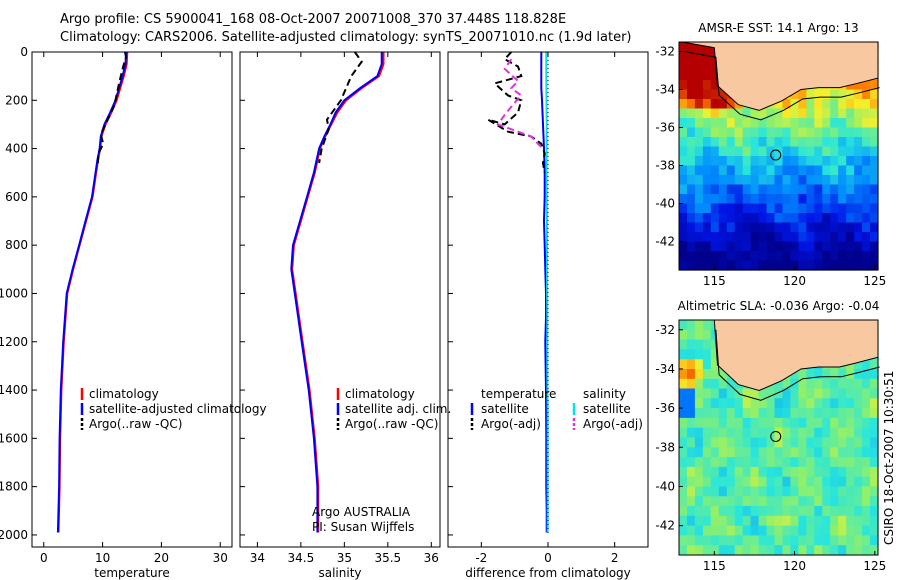 The image size is (900, 580). What do you see at coordinates (14, 390) in the screenshot?
I see `y-tick-label: 1400` at bounding box center [14, 390].